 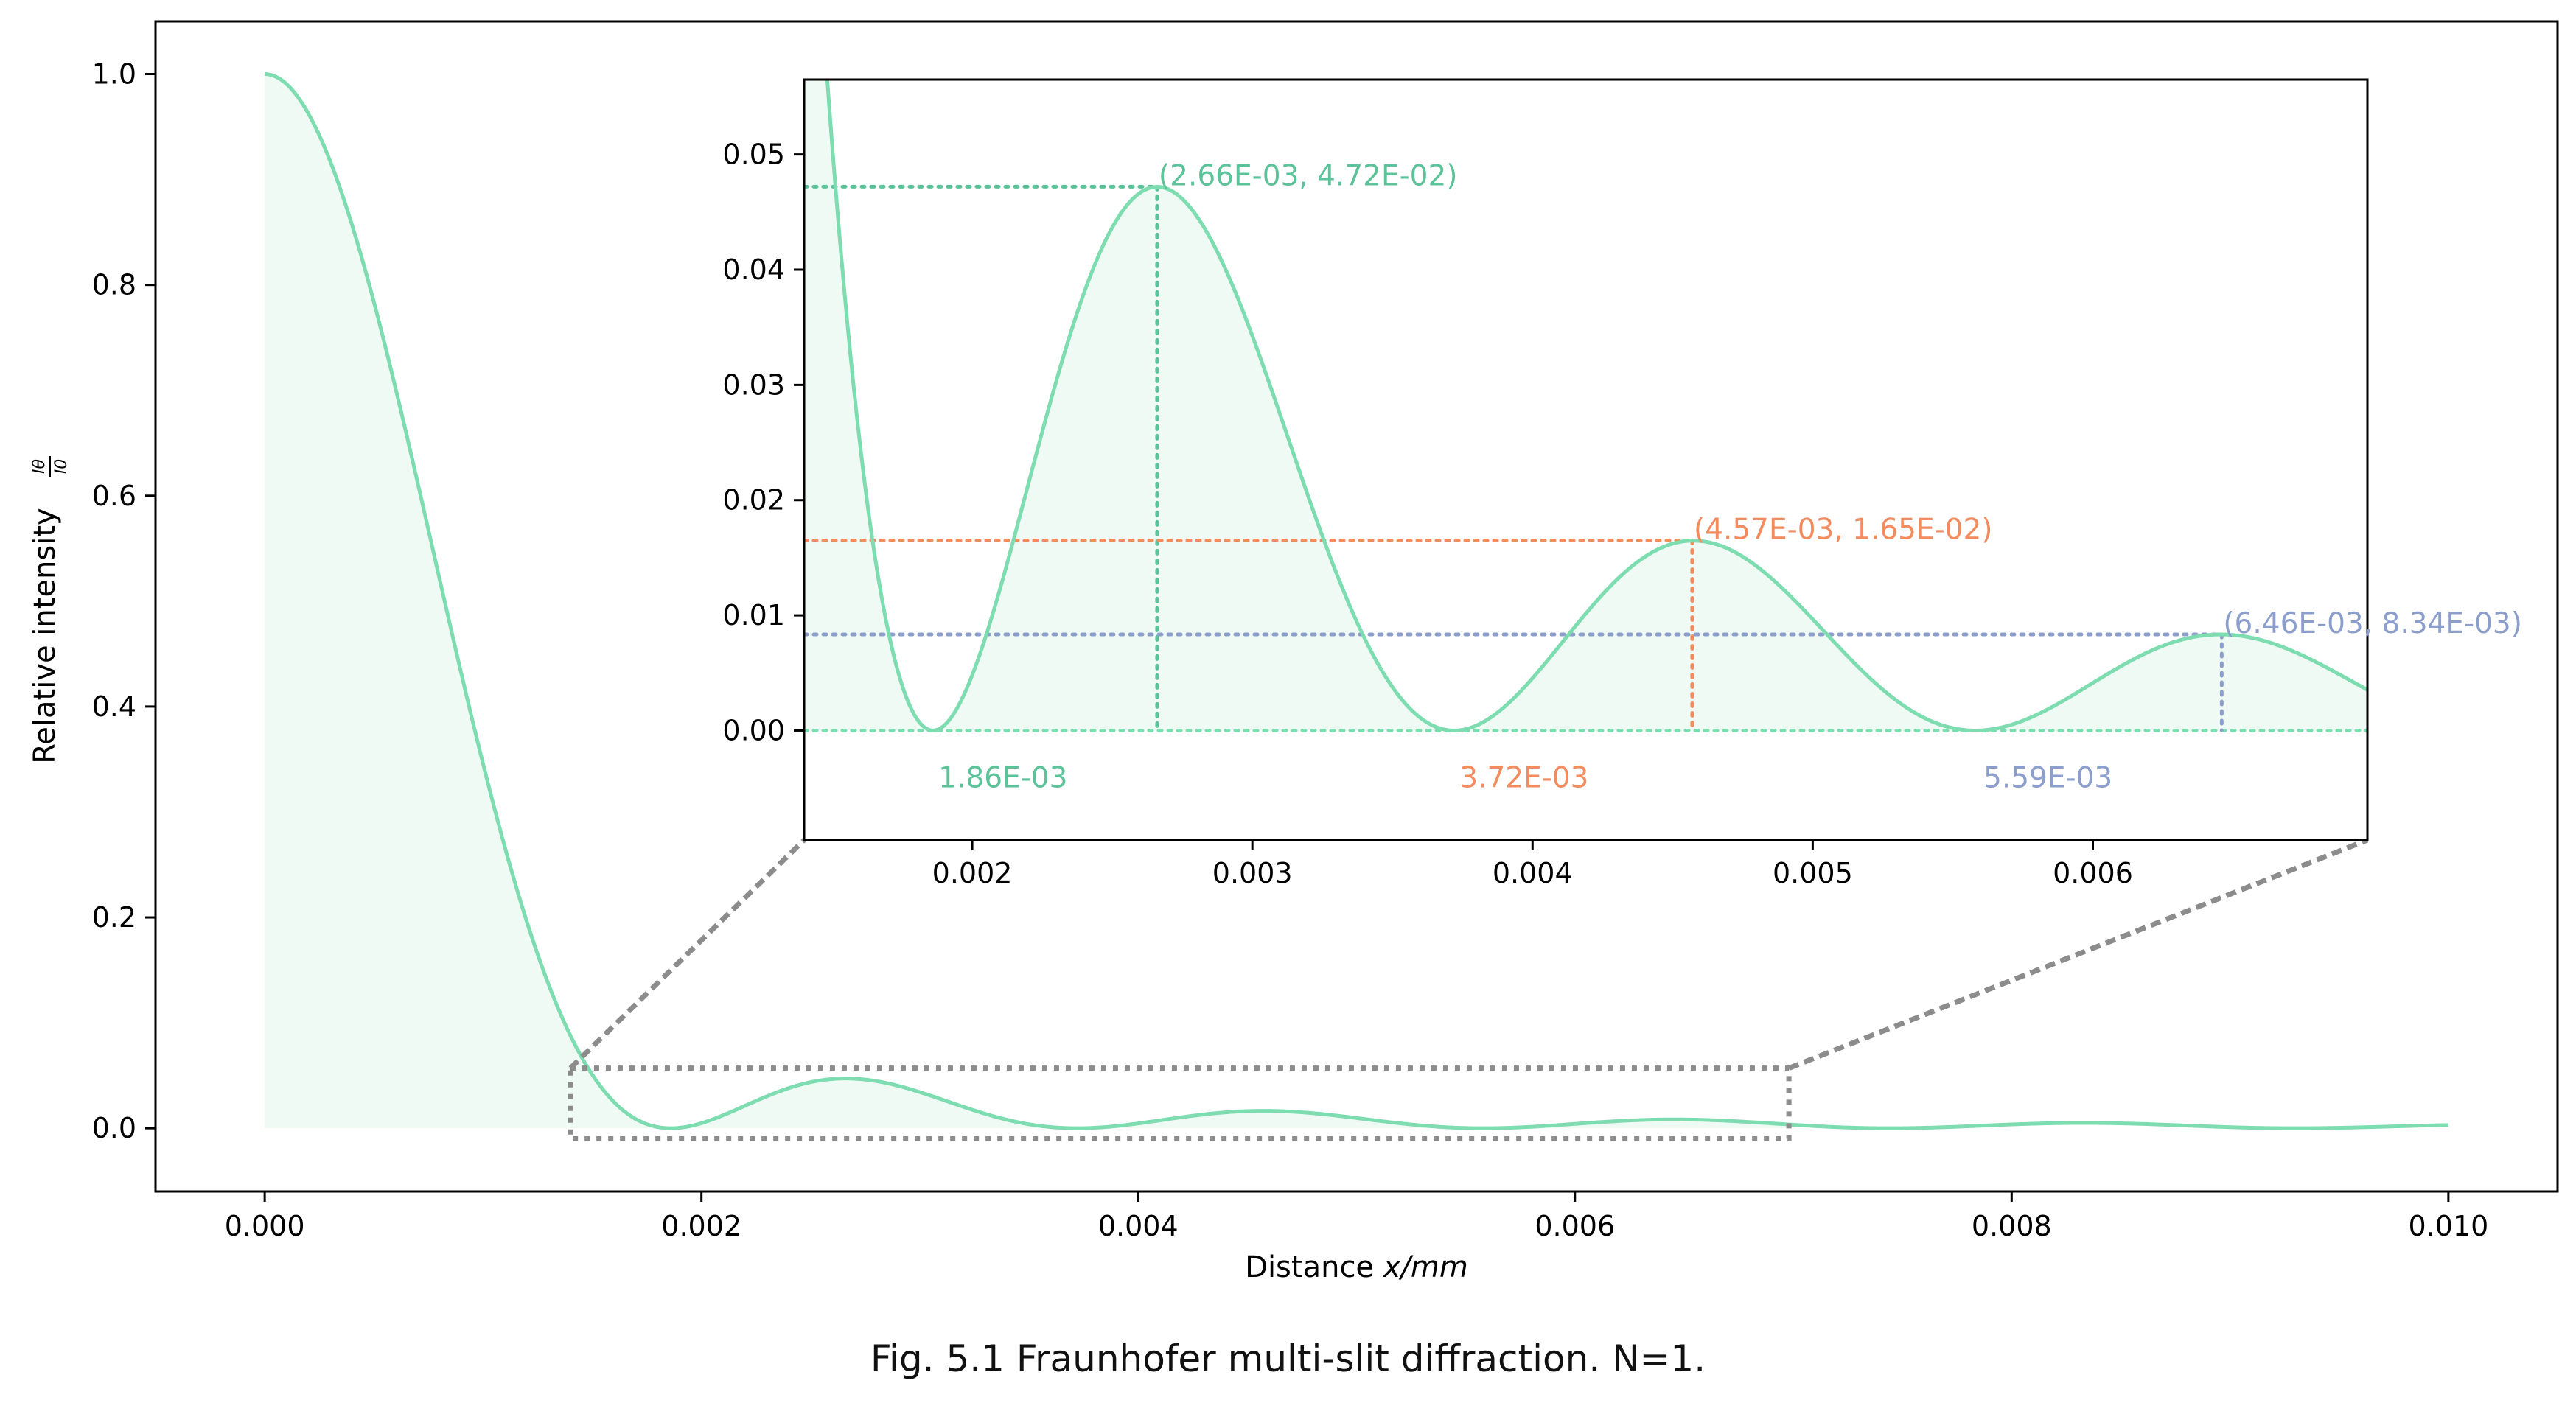 I want to click on inset-xtick-label: 0.002, so click(x=972, y=873).